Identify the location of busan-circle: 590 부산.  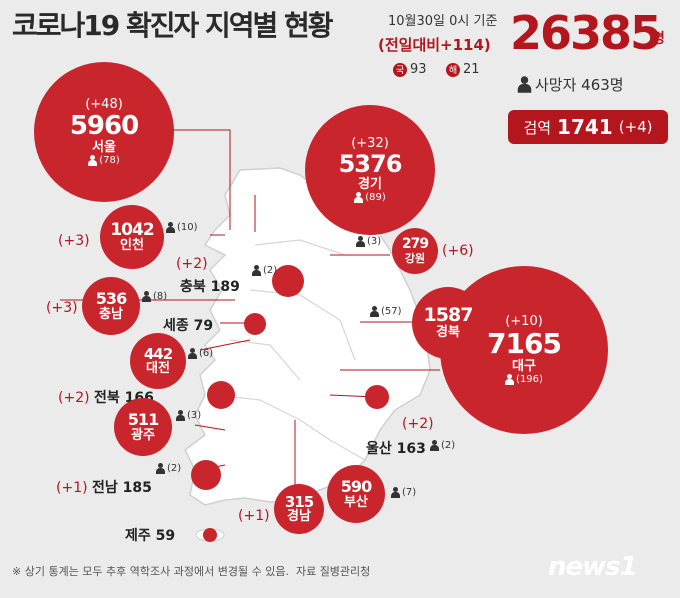
(356, 494).